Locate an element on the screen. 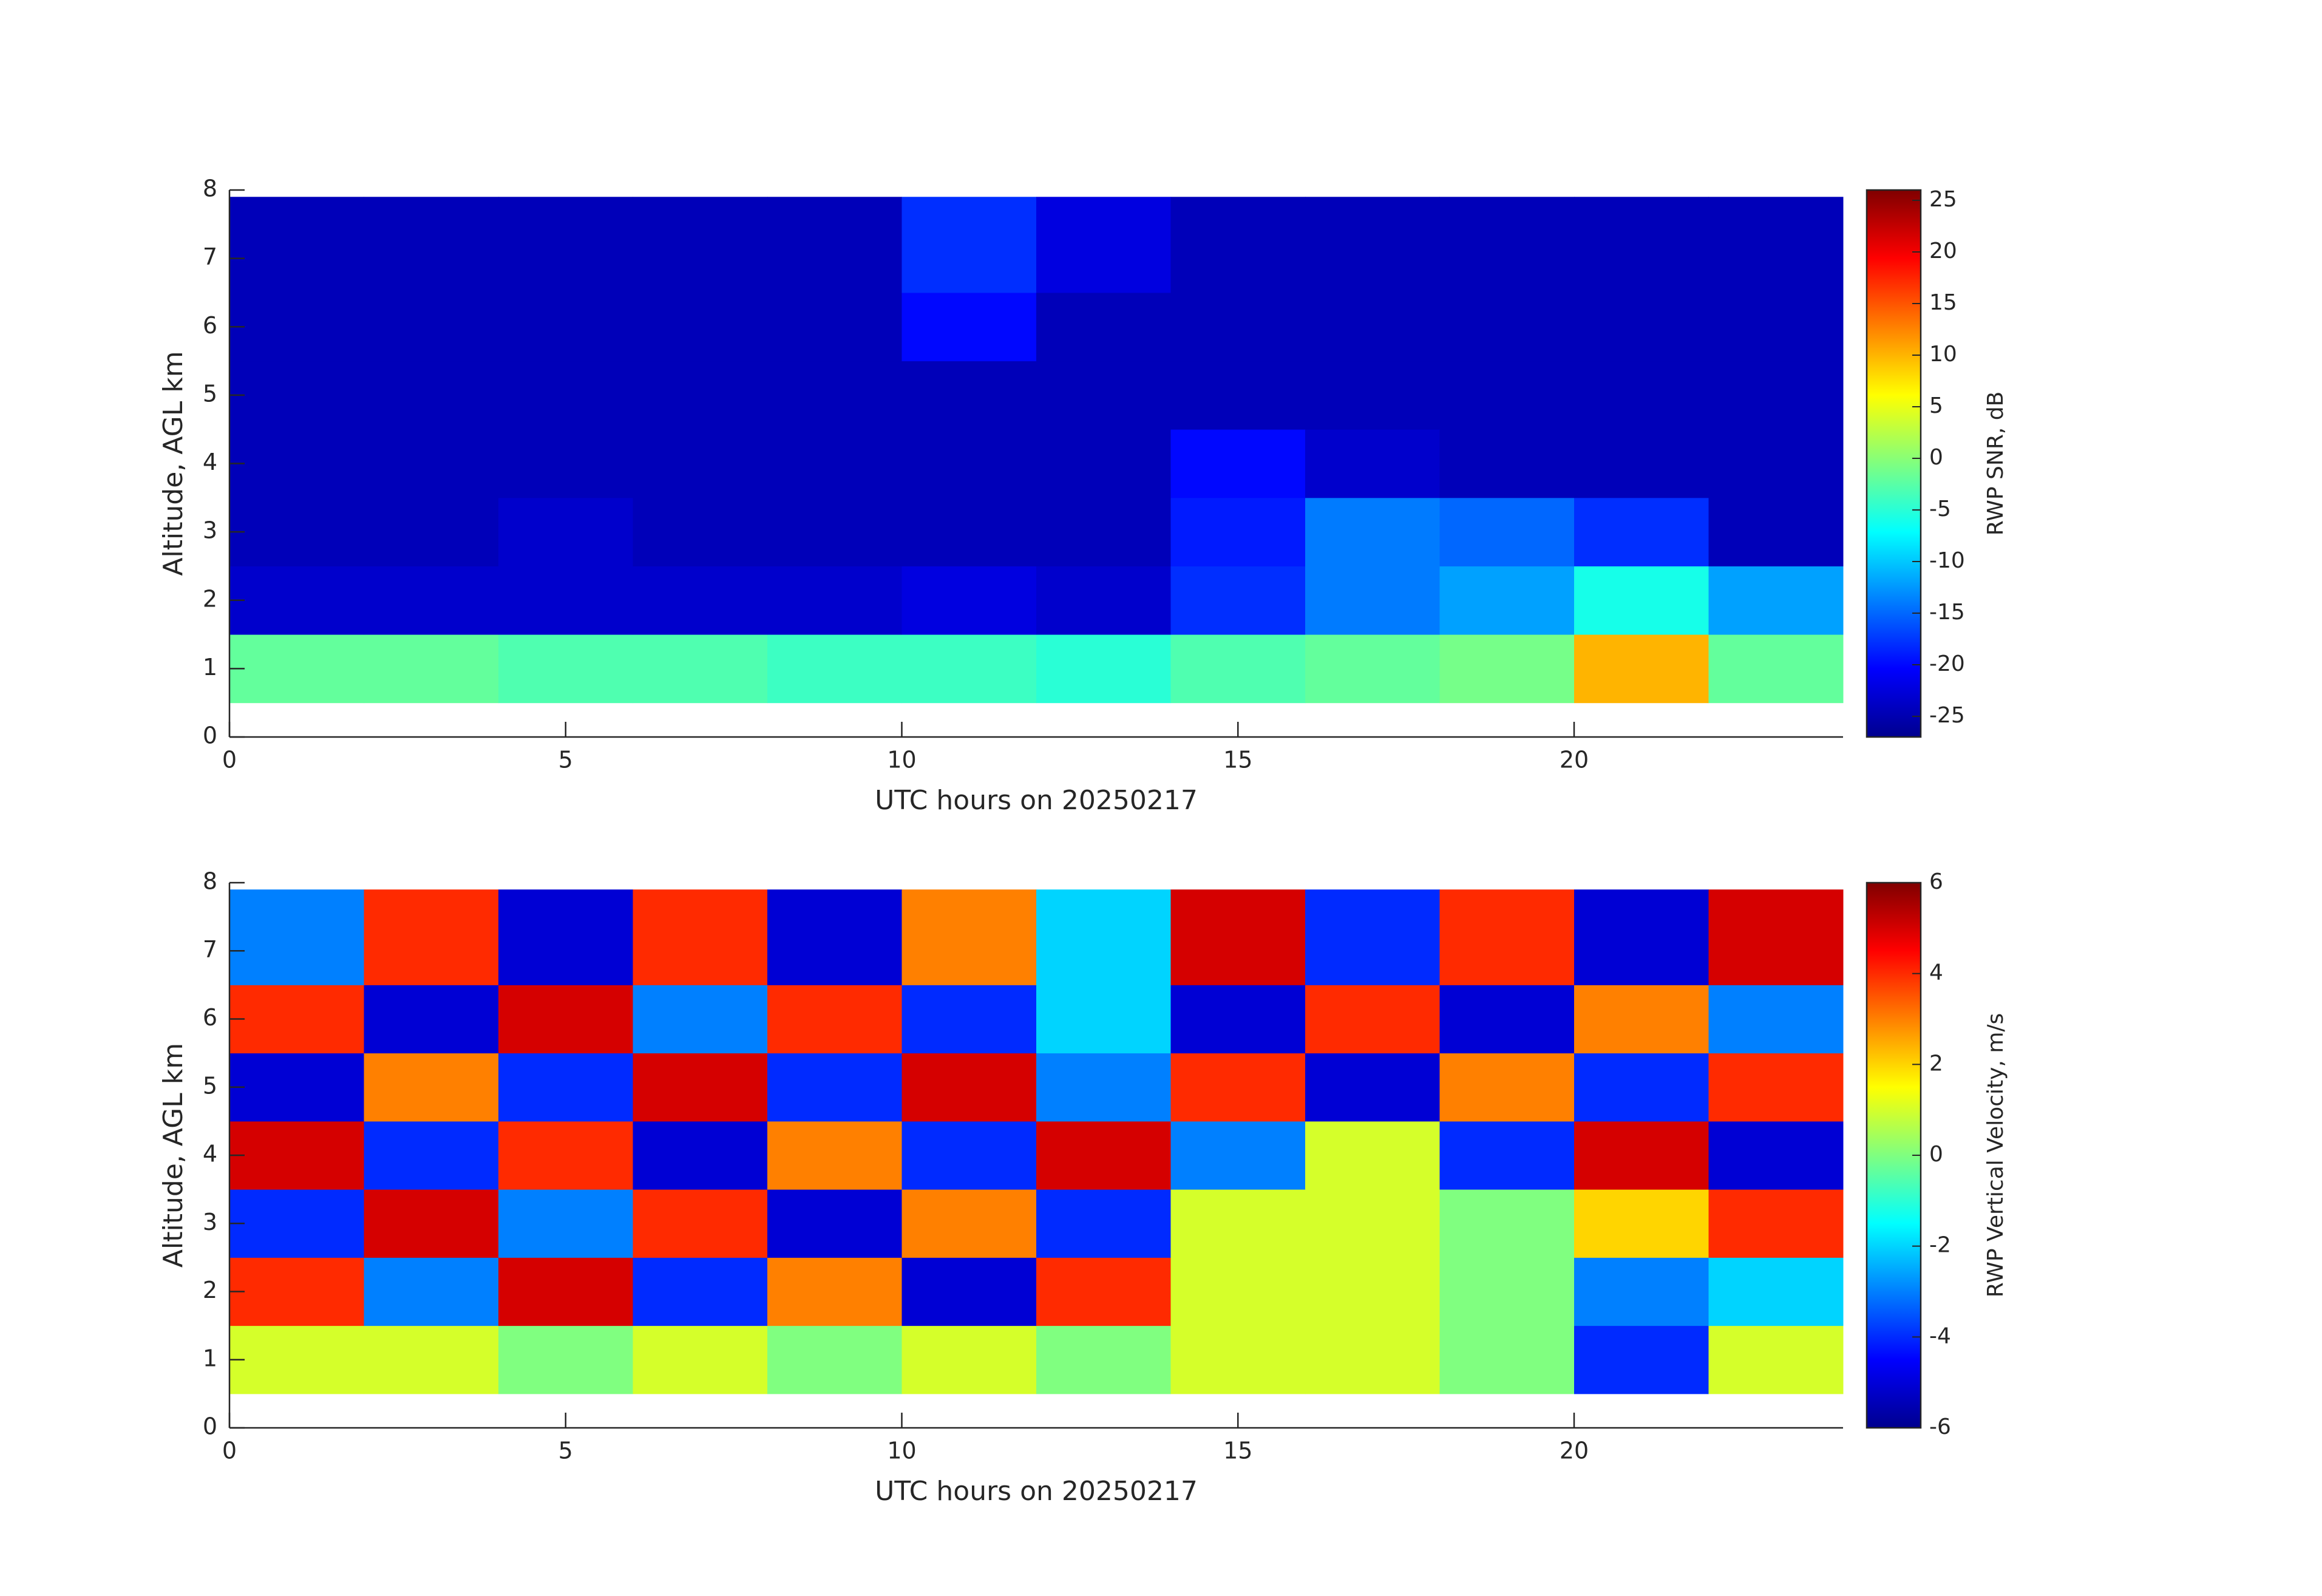  colorbar-tick-label: 0 is located at coordinates (1936, 457).